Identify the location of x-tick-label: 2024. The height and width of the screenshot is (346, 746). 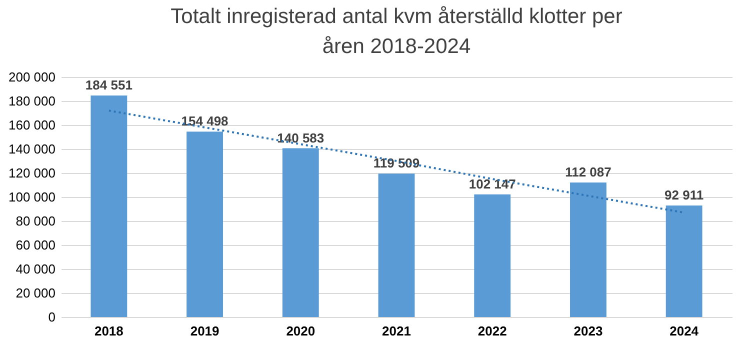
(685, 331).